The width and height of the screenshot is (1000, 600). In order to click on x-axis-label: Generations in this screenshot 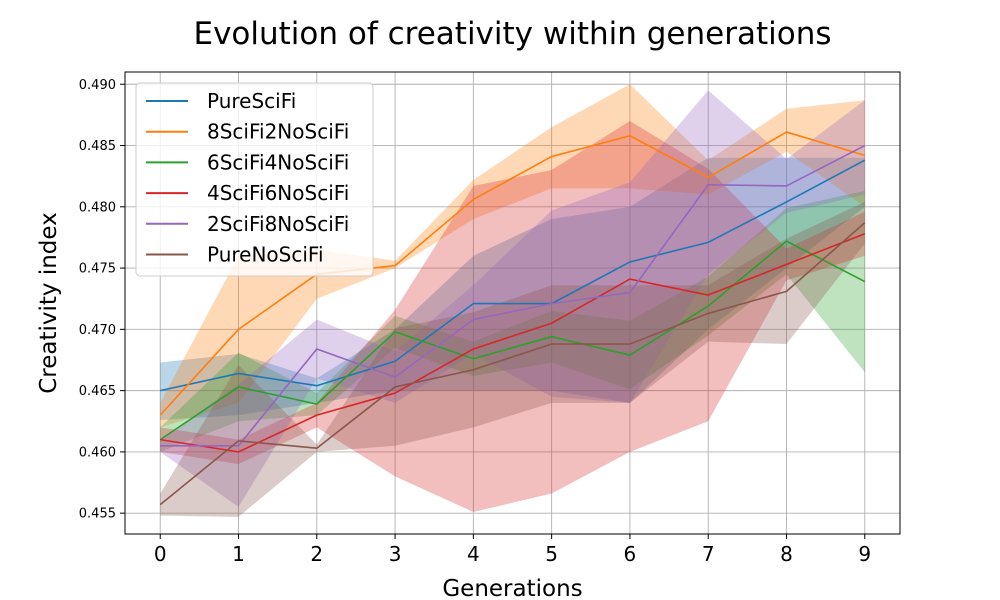, I will do `click(512, 588)`.